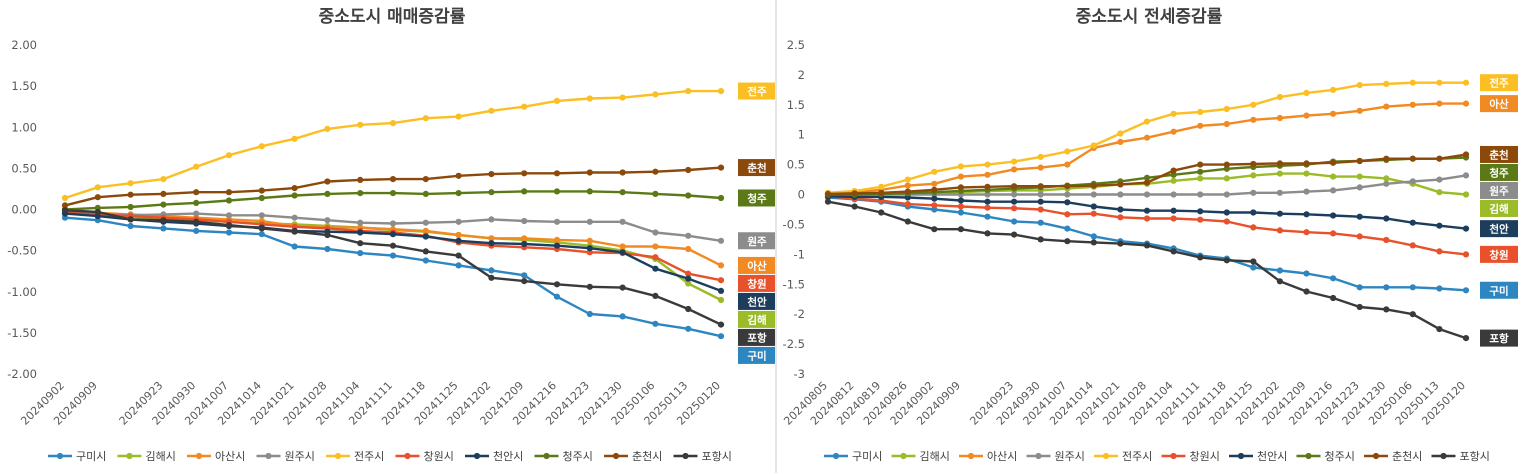 This screenshot has width=1520, height=473. I want to click on y-tick-label: 0.5, so click(796, 165).